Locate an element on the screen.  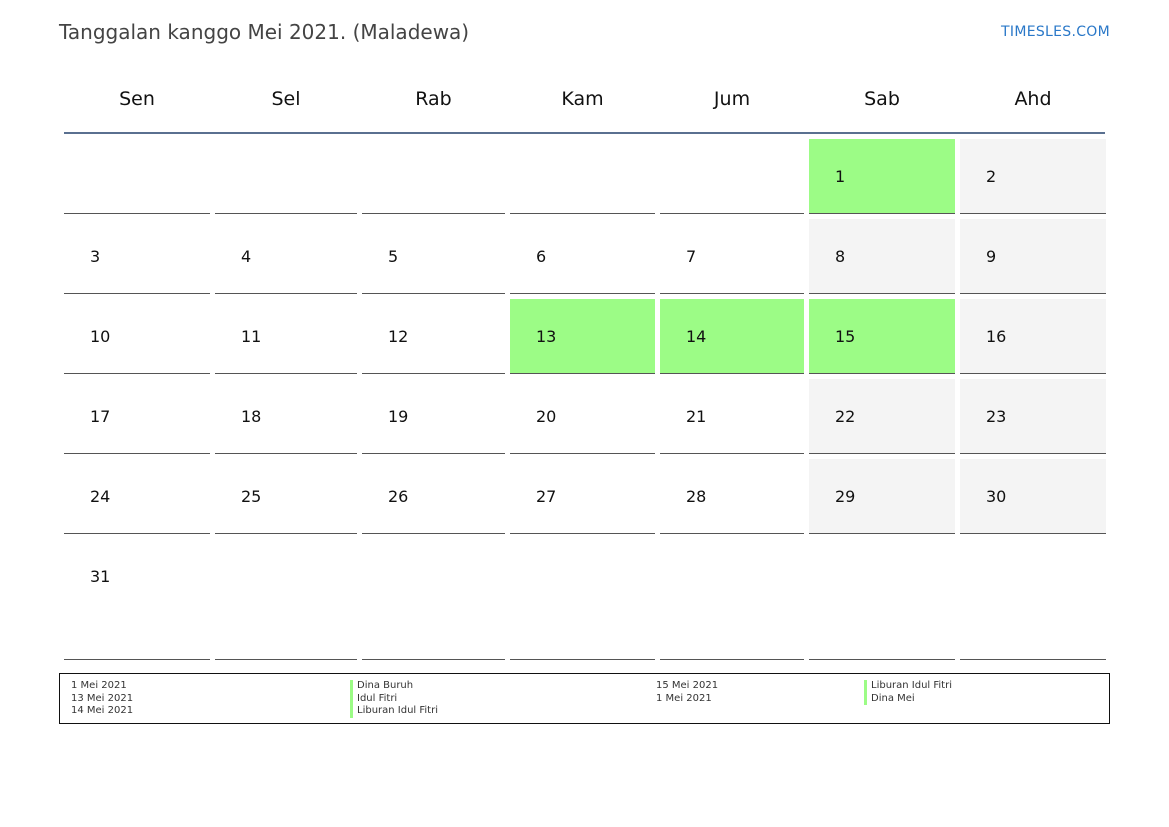
day-cell: 13 is located at coordinates (582, 336).